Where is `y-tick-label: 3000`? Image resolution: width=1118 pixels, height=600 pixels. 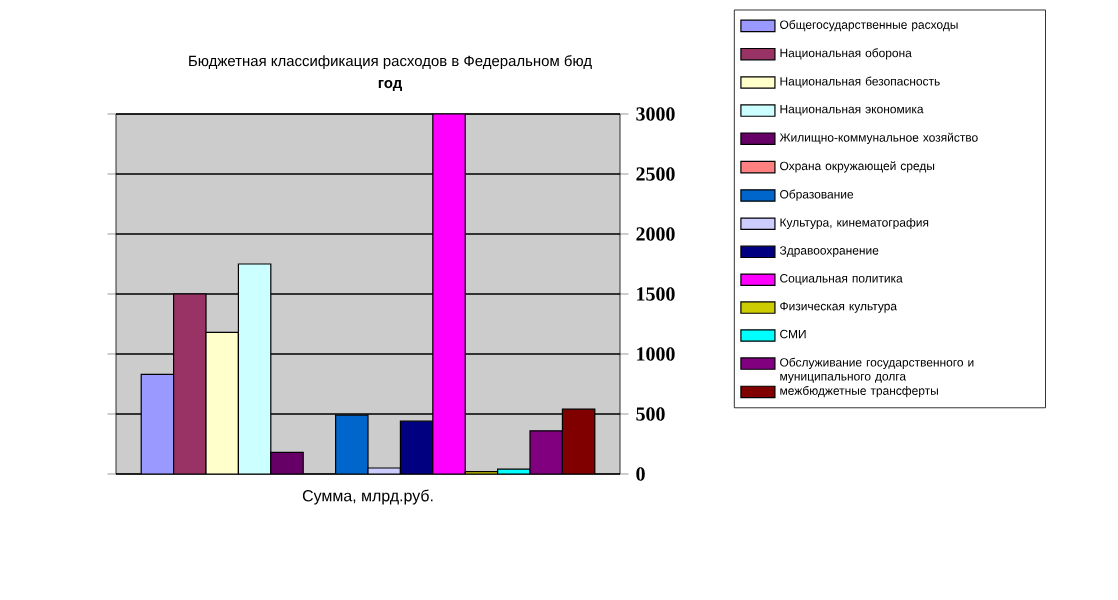
y-tick-label: 3000 is located at coordinates (655, 114).